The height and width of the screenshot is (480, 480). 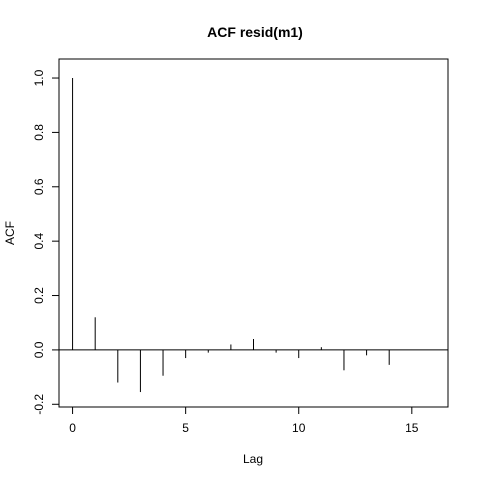 I want to click on y-axis: -0.2 0.0 0.2 0.4 0.6 0.8 1.0, so click(x=45, y=242).